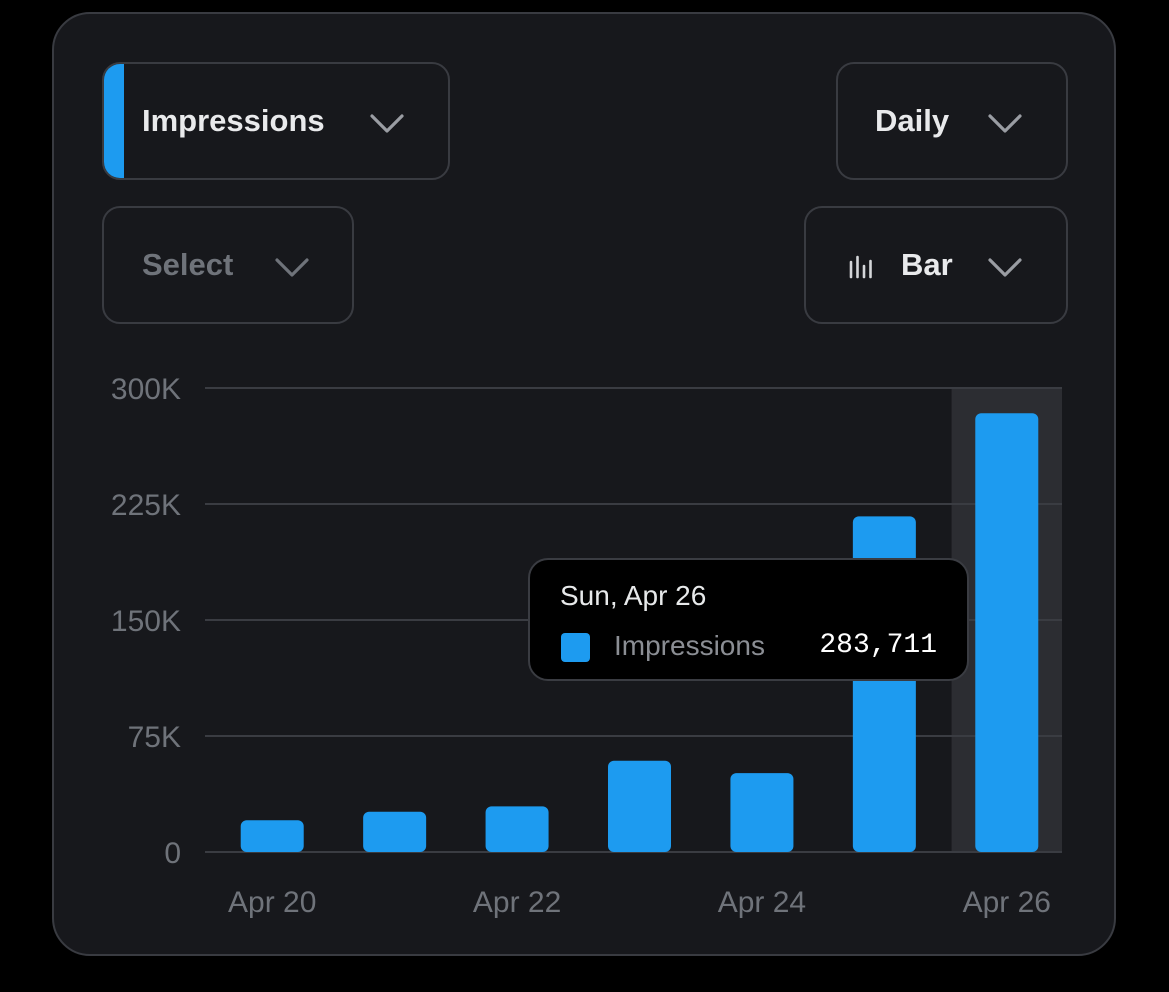  I want to click on compare-select-dropdown: Select, so click(228, 265).